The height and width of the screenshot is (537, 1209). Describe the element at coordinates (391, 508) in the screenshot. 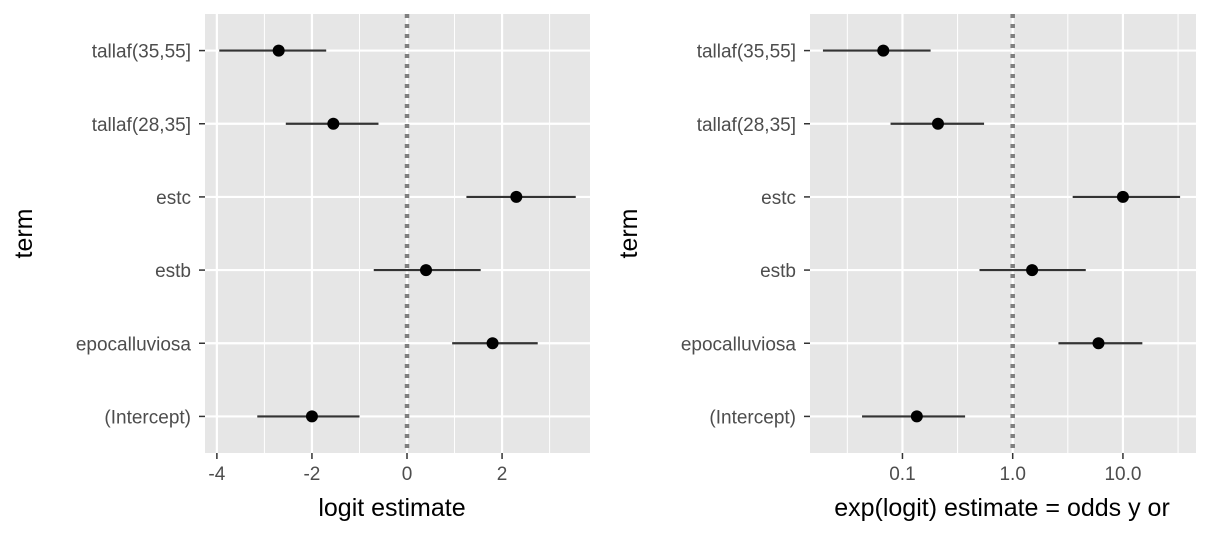

I see `x-axis-title: logit estimate` at that location.